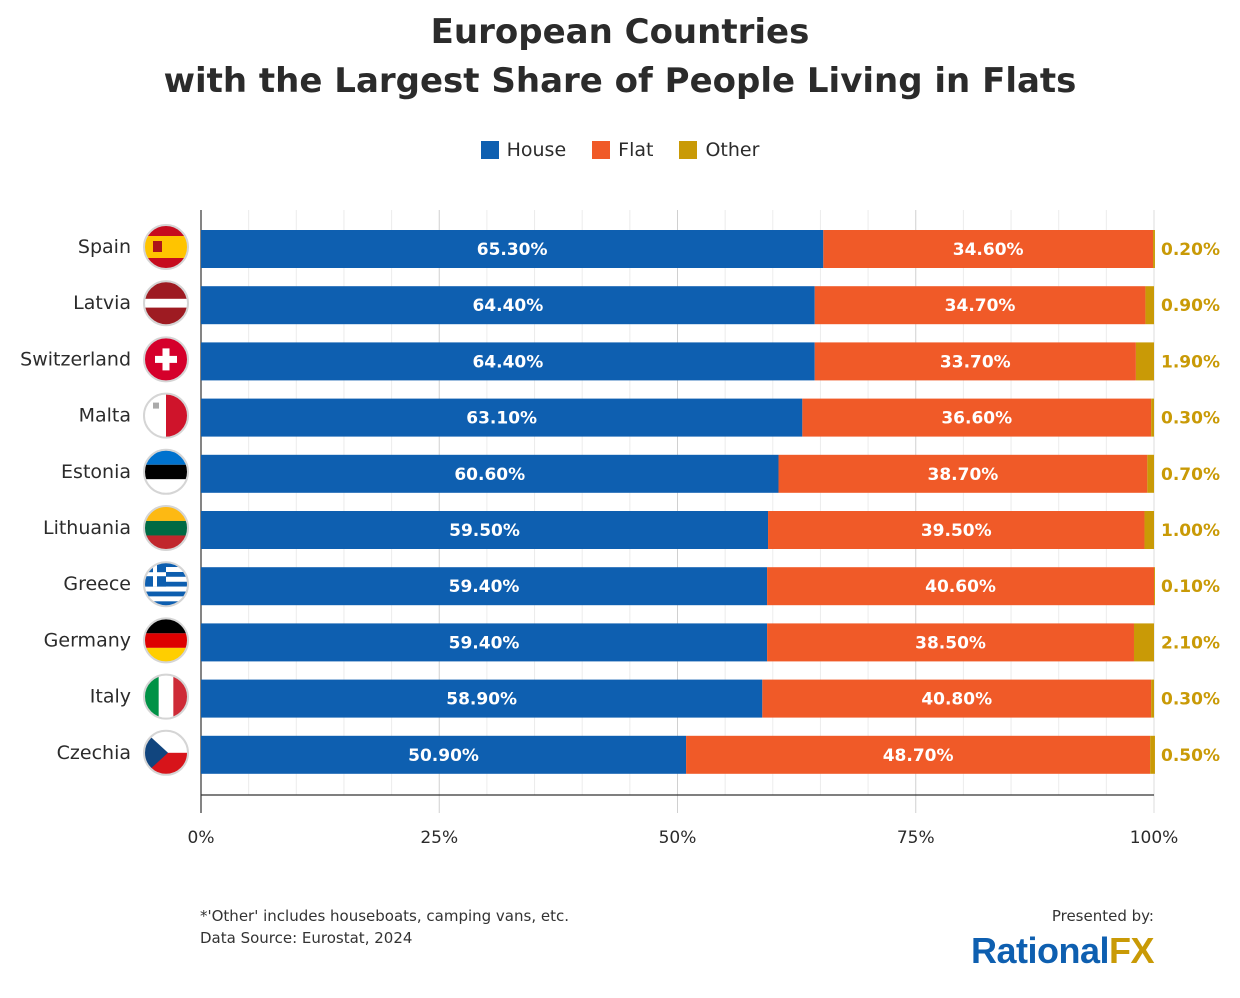  I want to click on x-tick-label: 0%, so click(201, 838).